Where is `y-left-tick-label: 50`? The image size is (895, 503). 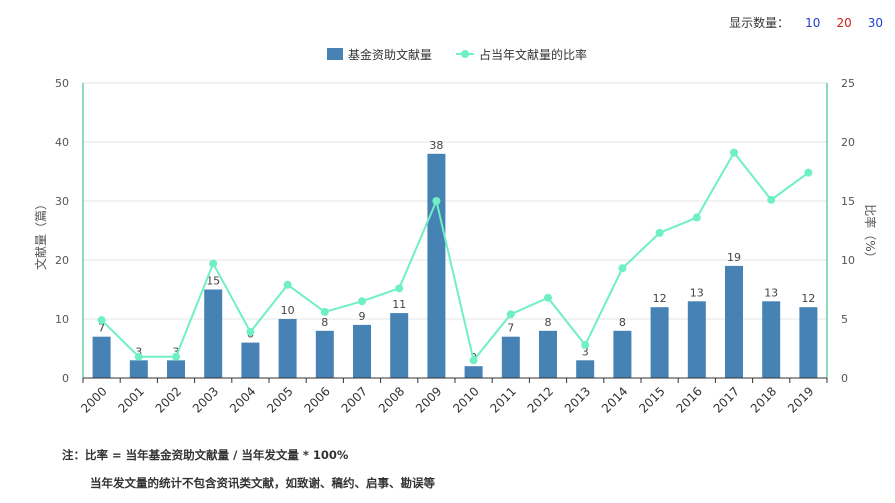 y-left-tick-label: 50 is located at coordinates (62, 83).